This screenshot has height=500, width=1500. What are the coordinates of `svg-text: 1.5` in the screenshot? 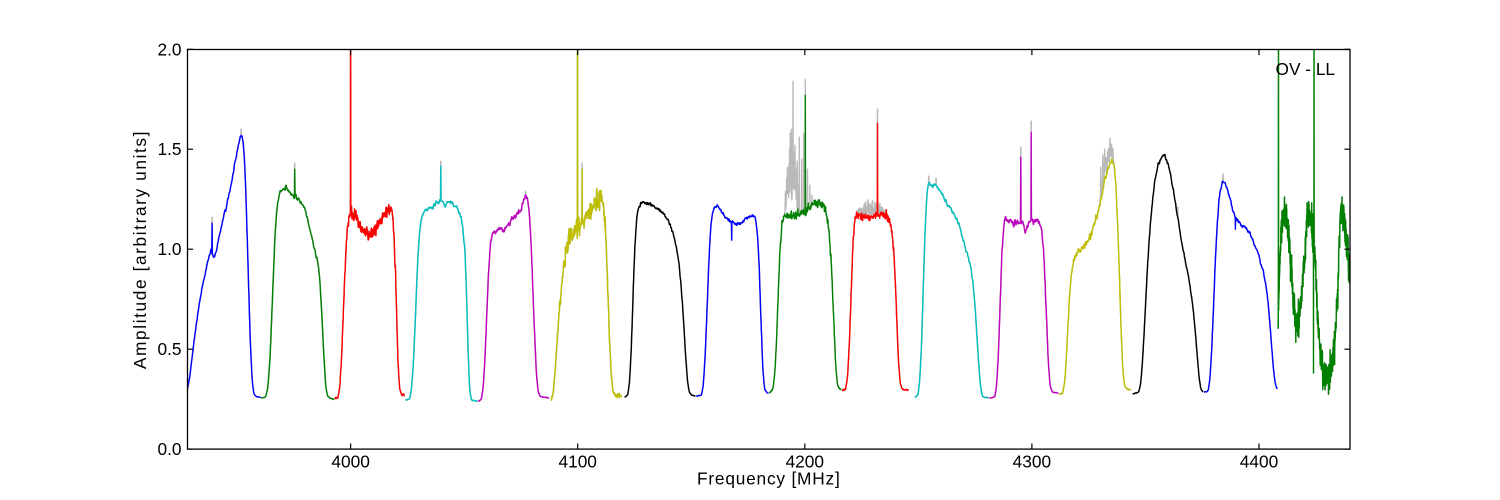 It's located at (169, 149).